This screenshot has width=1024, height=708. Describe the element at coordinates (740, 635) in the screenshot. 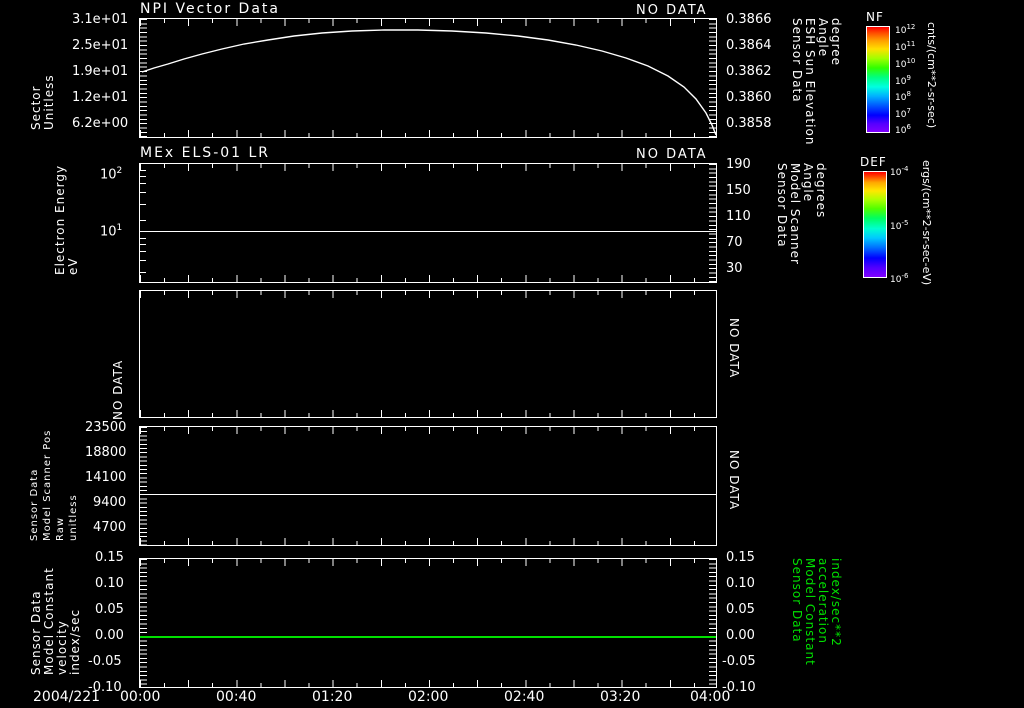

I see `panel-5-right-tick-3: 0.00` at that location.